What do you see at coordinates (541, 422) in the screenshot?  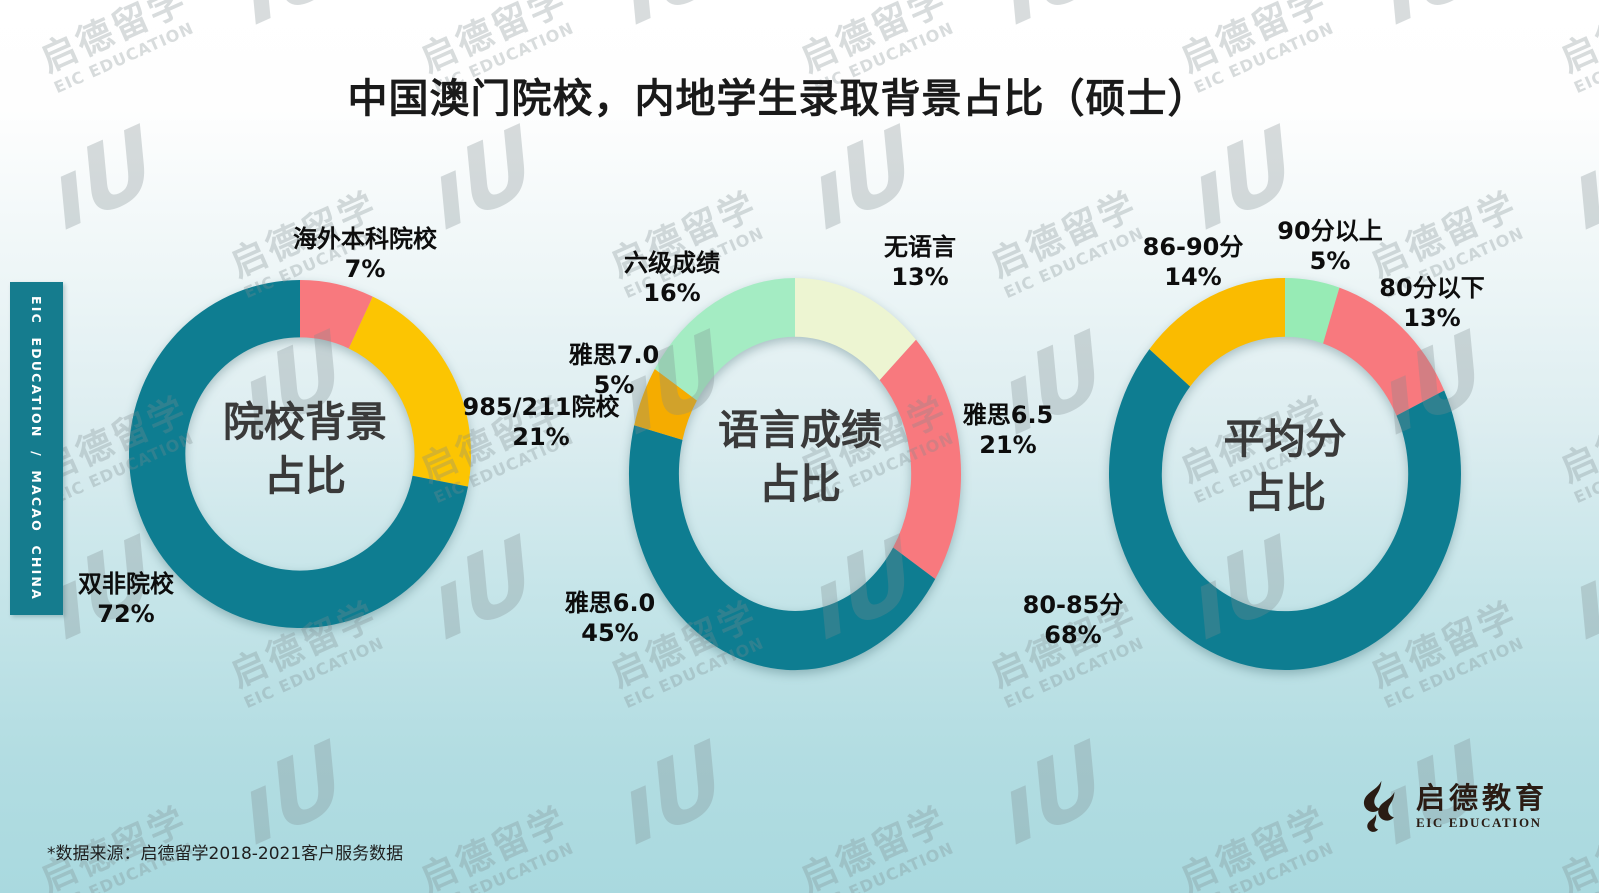 I see `slice-label: 985/211院校 21%` at bounding box center [541, 422].